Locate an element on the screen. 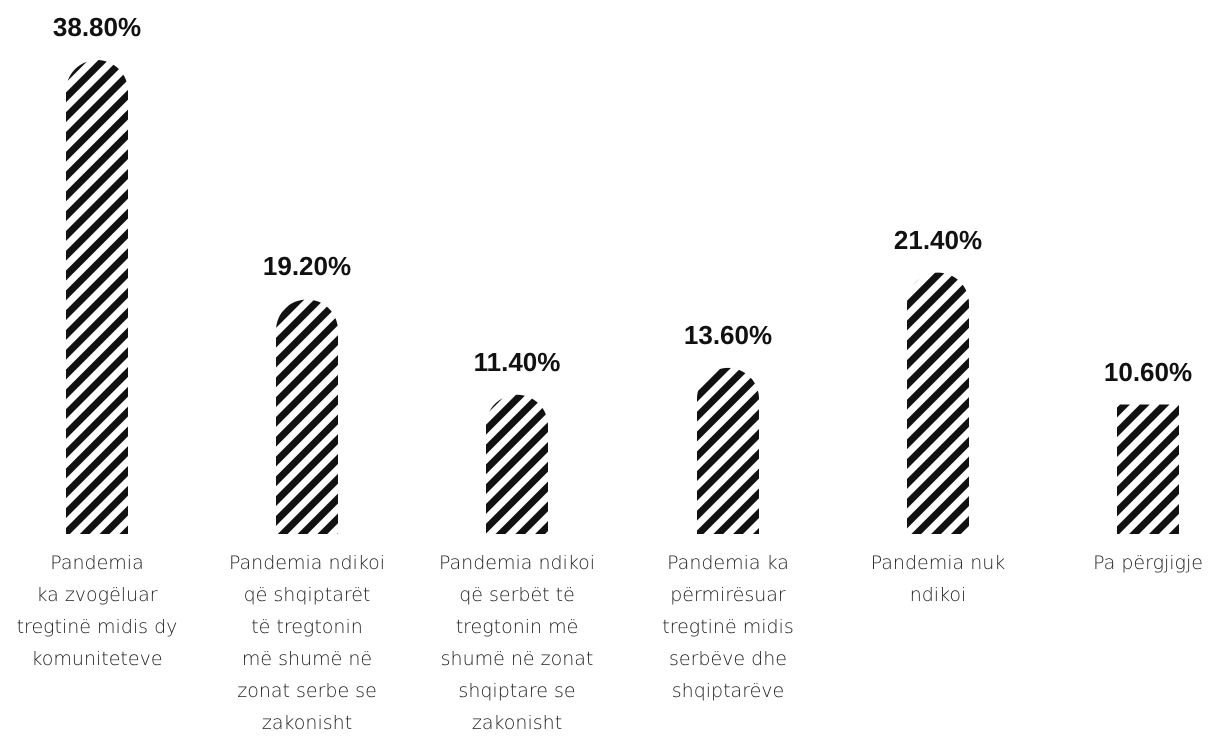  category-label-line: tregtonin më is located at coordinates (517, 627).